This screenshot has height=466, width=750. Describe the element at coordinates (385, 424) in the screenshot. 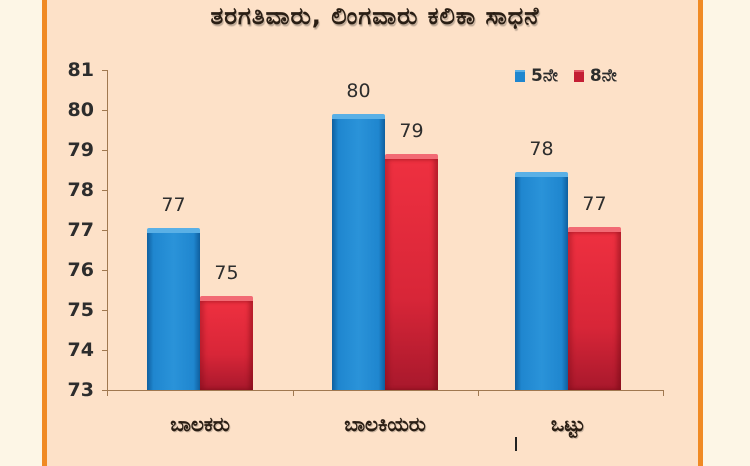

I see `category-label: ಬಾಲಕಿಯರು` at that location.